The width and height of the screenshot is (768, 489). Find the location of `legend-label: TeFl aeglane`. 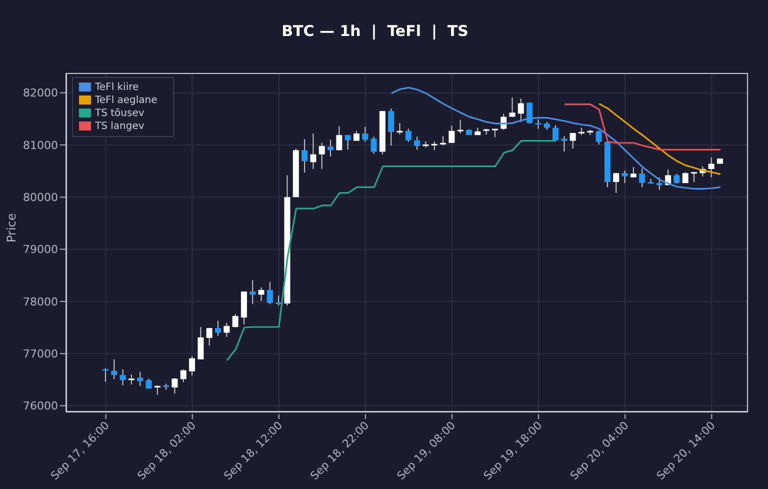

legend-label: TeFl aeglane is located at coordinates (126, 100).